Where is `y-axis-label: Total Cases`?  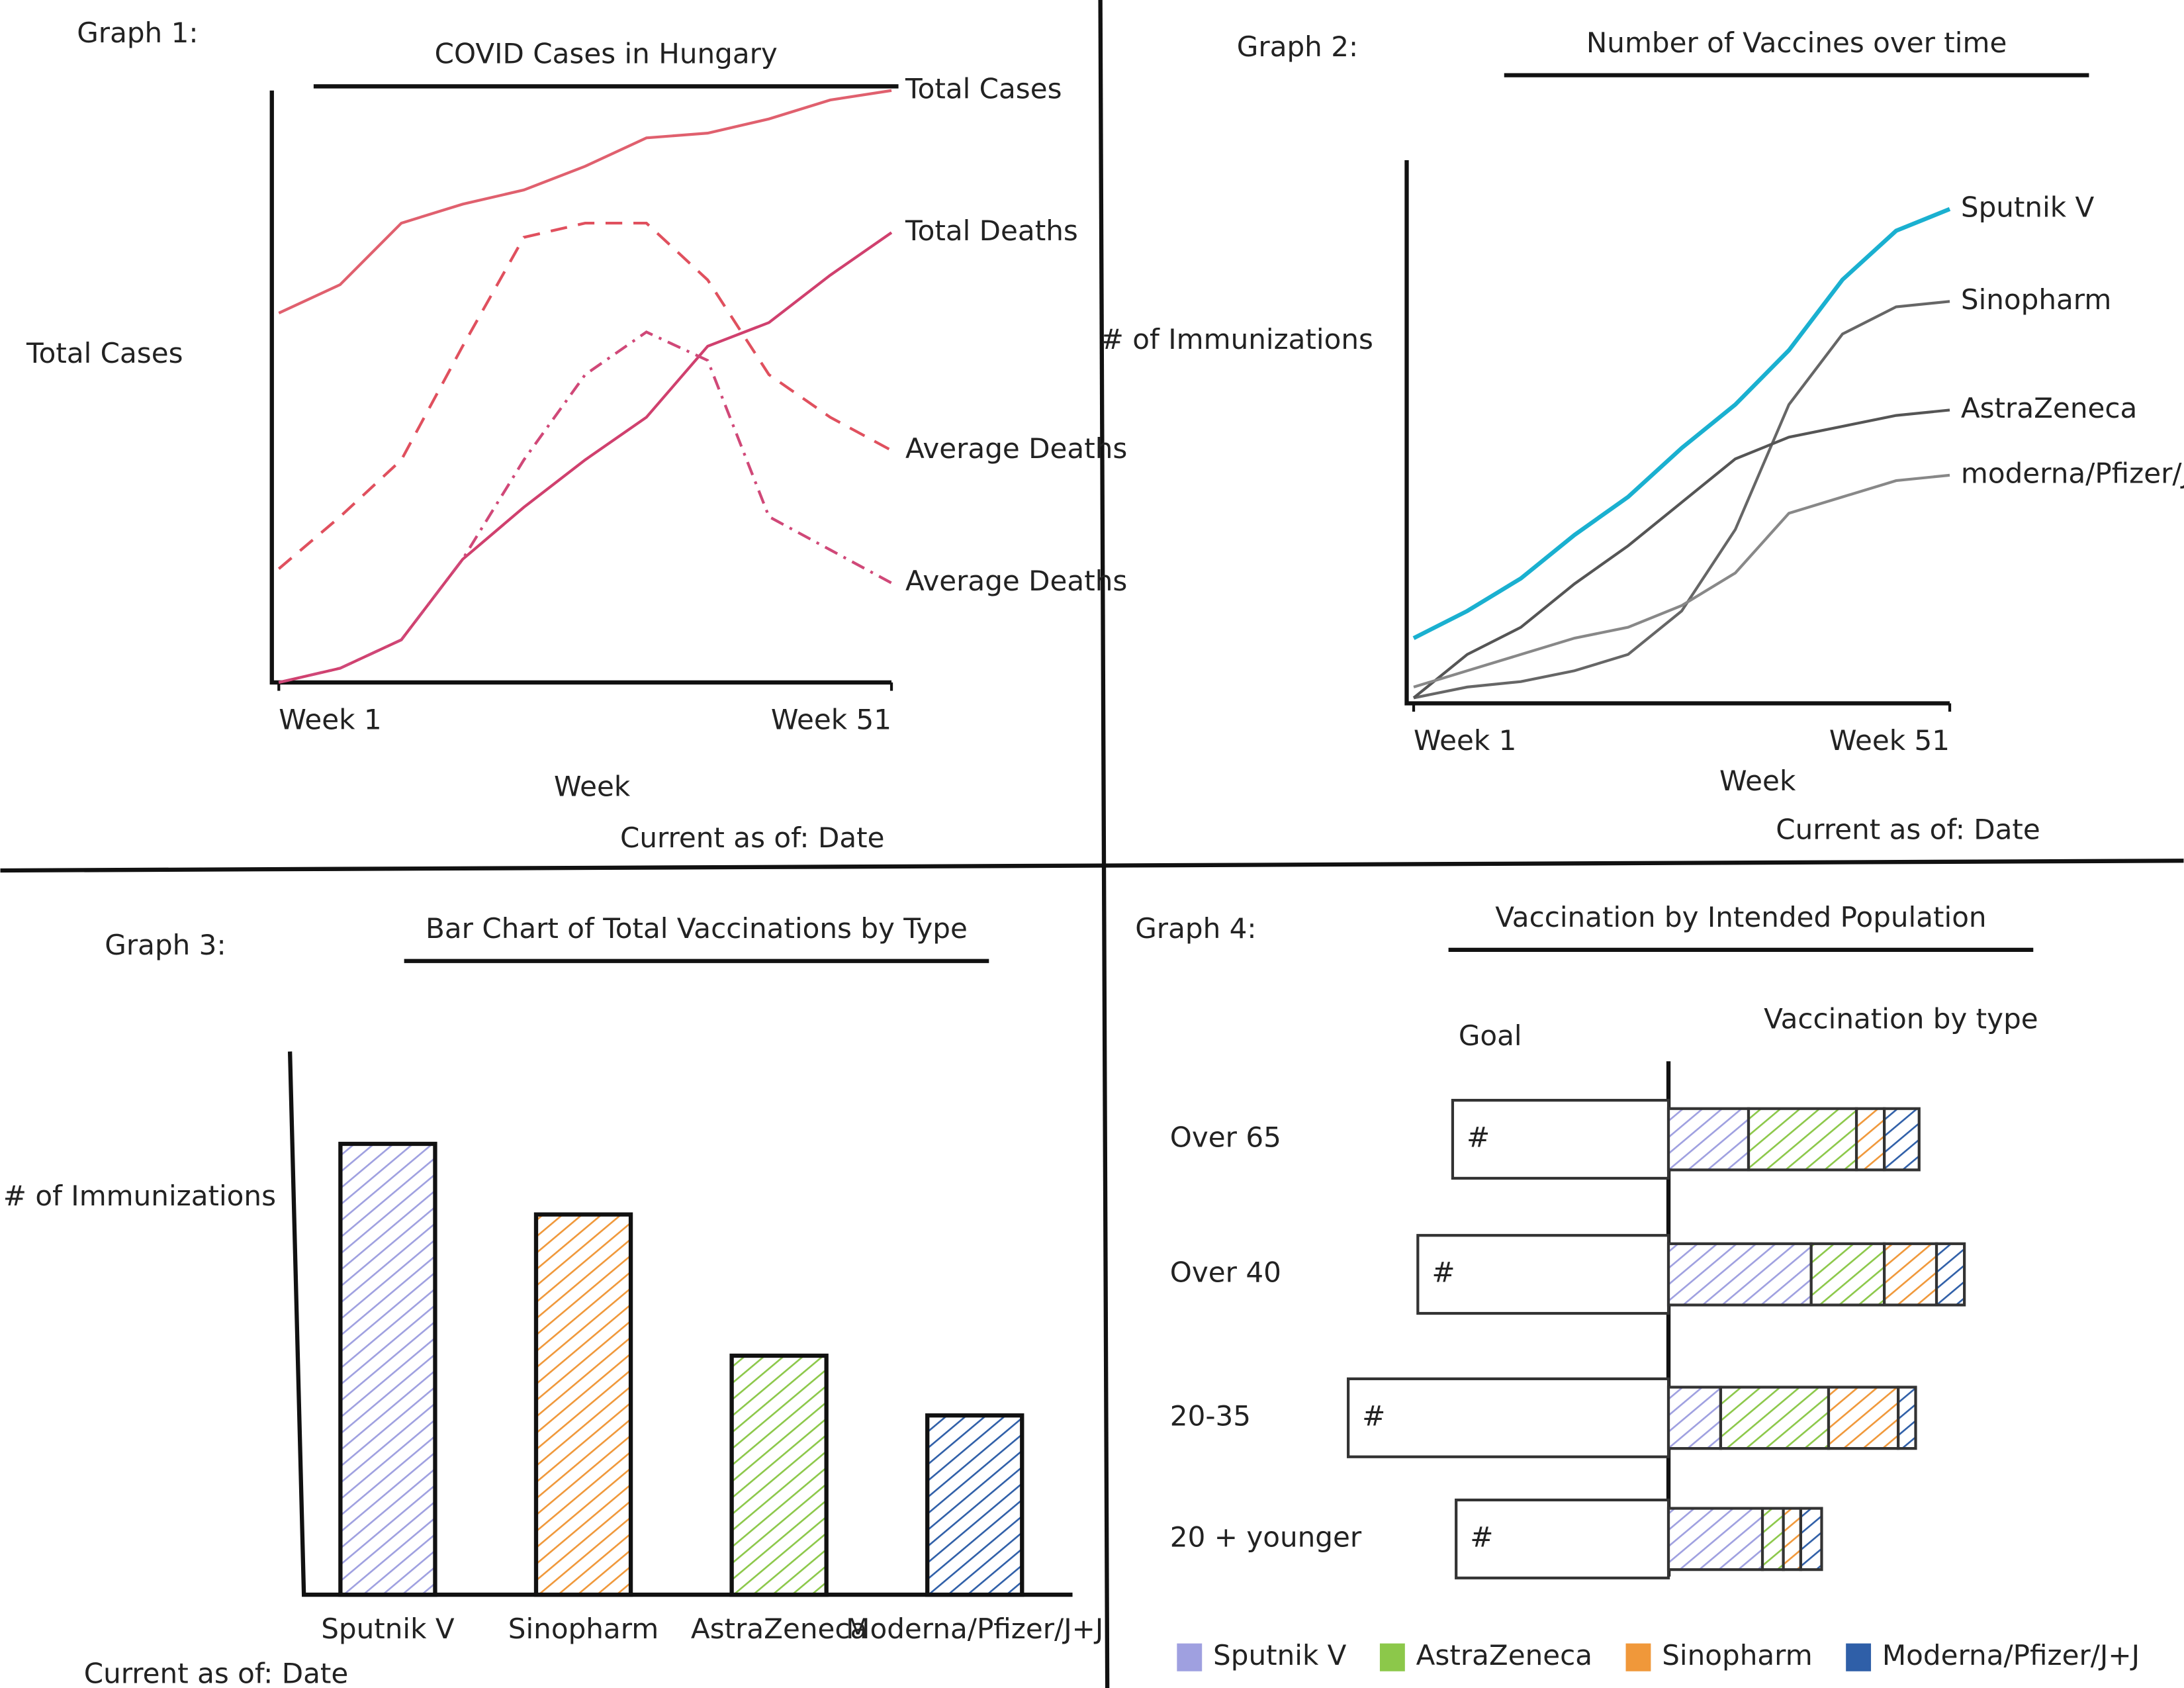 y-axis-label: Total Cases is located at coordinates (105, 353).